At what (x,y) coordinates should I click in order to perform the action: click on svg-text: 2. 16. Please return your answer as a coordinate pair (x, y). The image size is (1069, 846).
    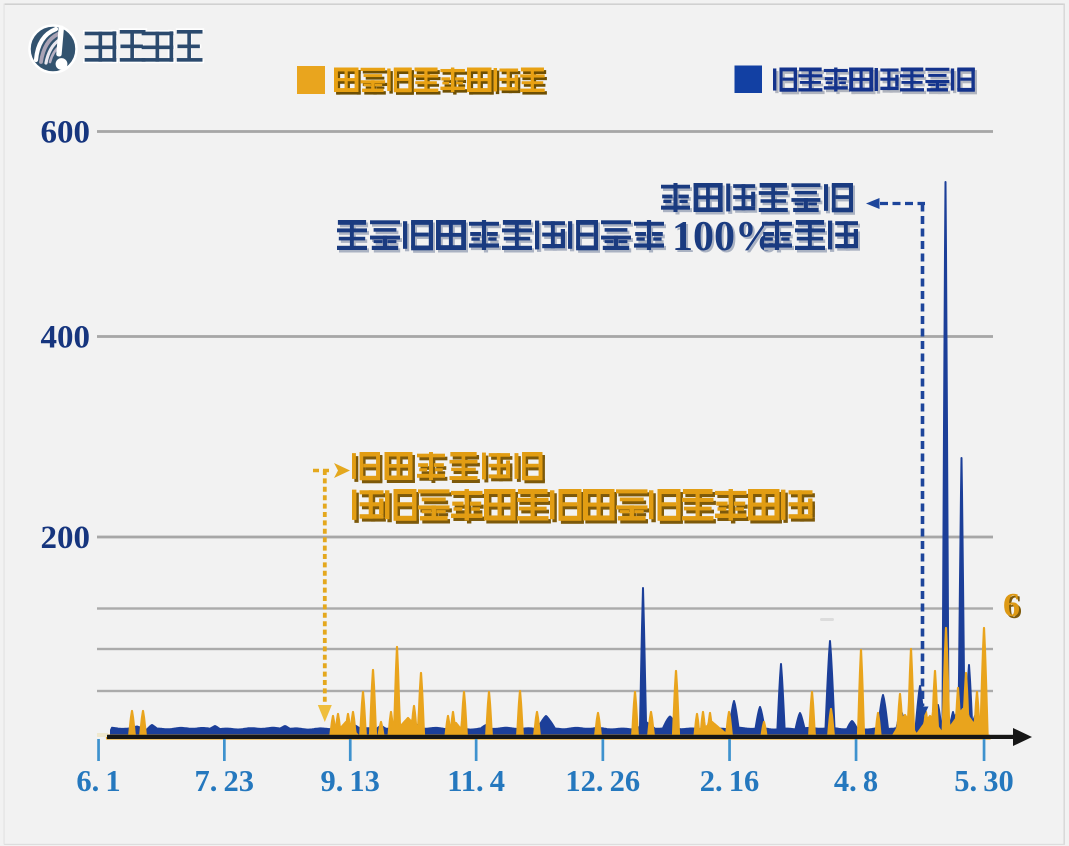
    Looking at the image, I should click on (729, 781).